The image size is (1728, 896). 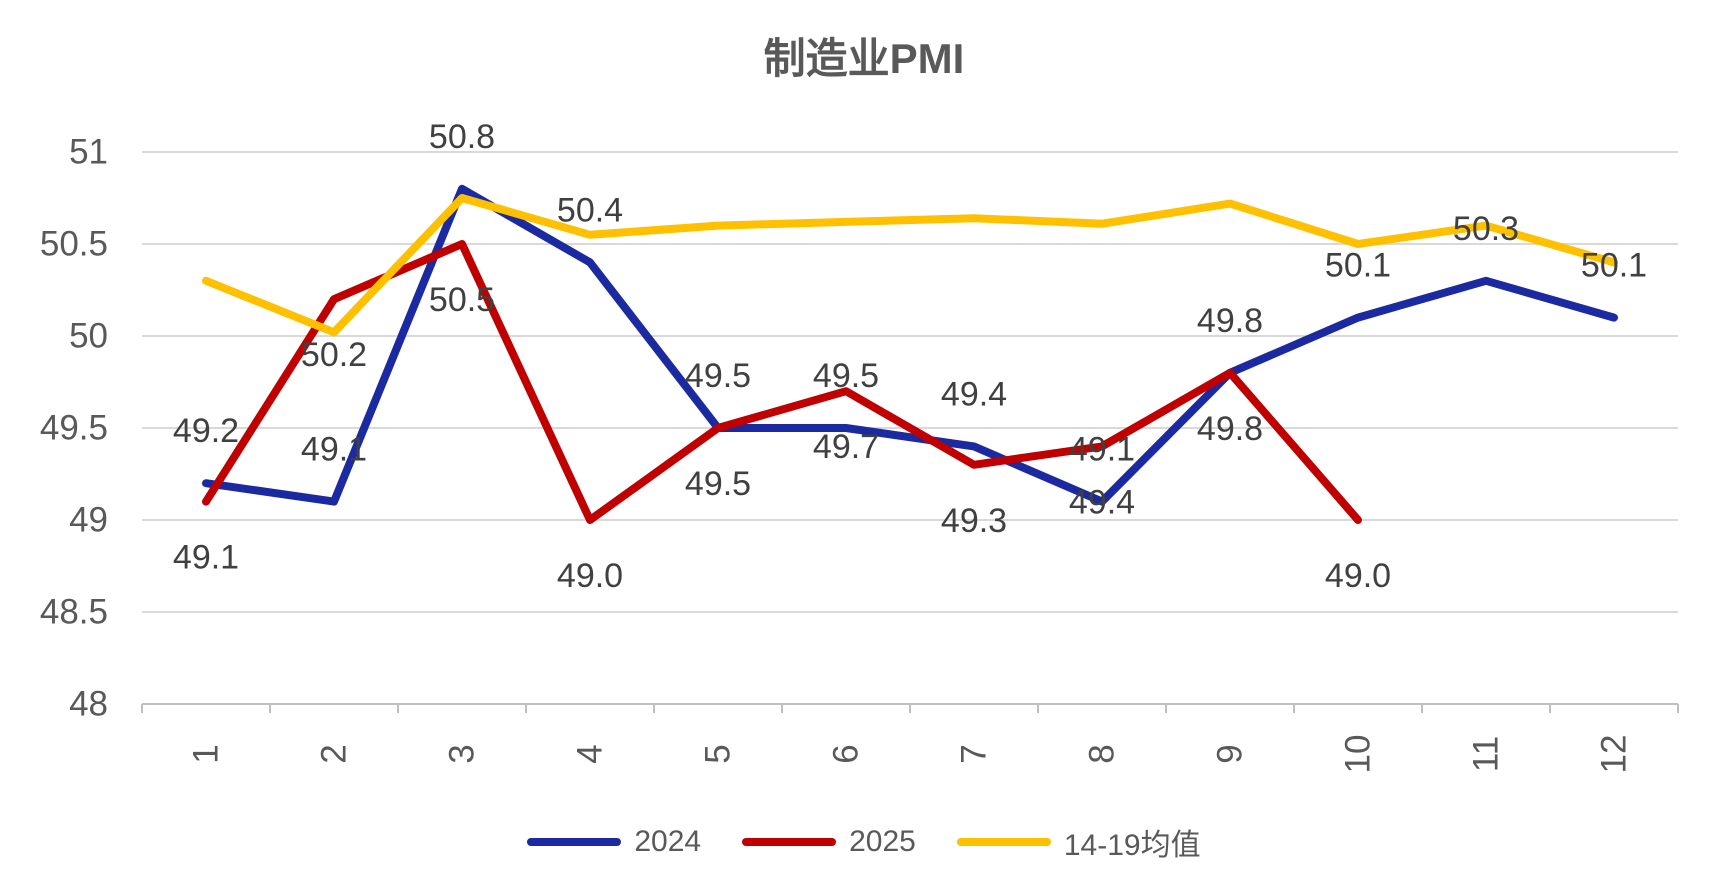 I want to click on data-label-2025: 49.4, so click(x=1102, y=502).